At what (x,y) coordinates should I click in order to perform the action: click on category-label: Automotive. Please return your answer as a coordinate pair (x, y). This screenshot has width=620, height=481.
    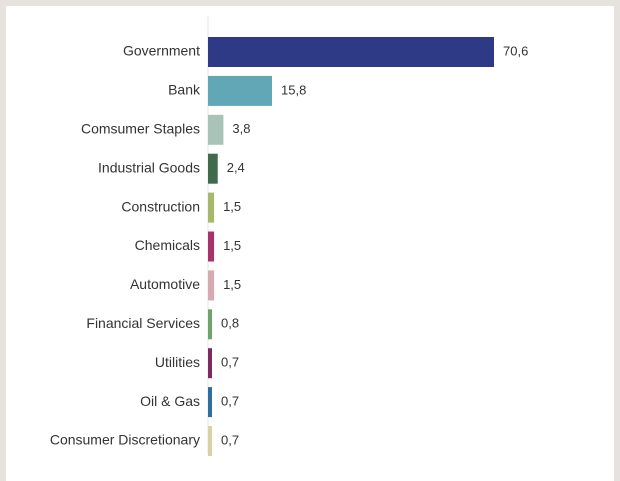
    Looking at the image, I should click on (165, 284).